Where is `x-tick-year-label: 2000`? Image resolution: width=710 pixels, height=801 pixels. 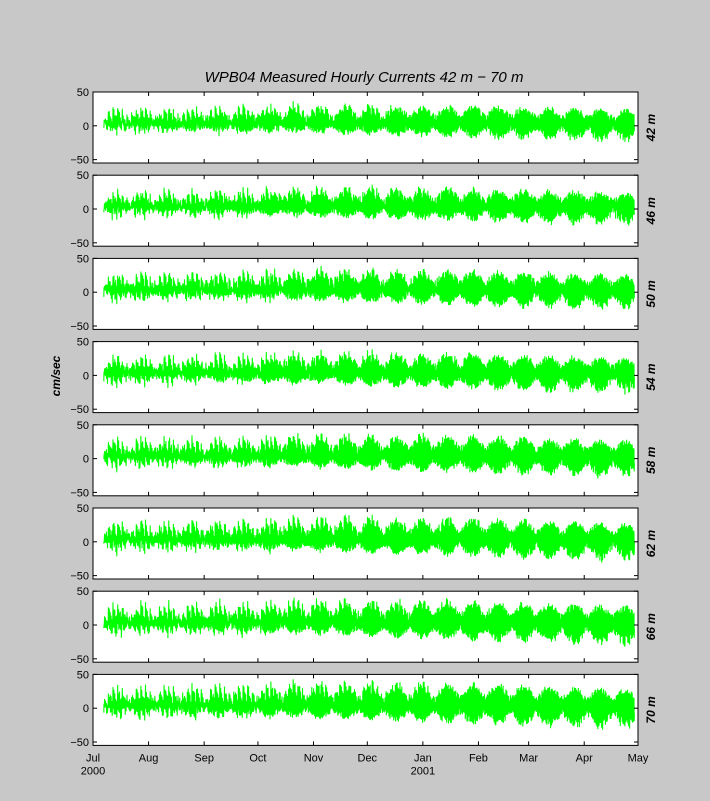 x-tick-year-label: 2000 is located at coordinates (93, 771).